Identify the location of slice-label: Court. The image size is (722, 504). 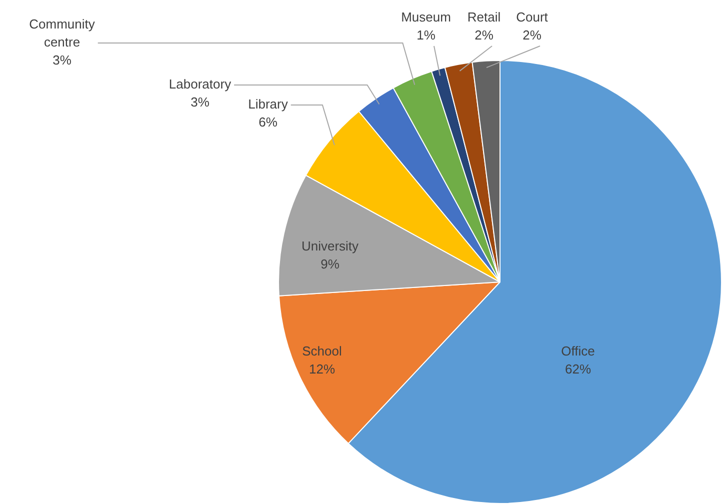
(532, 17).